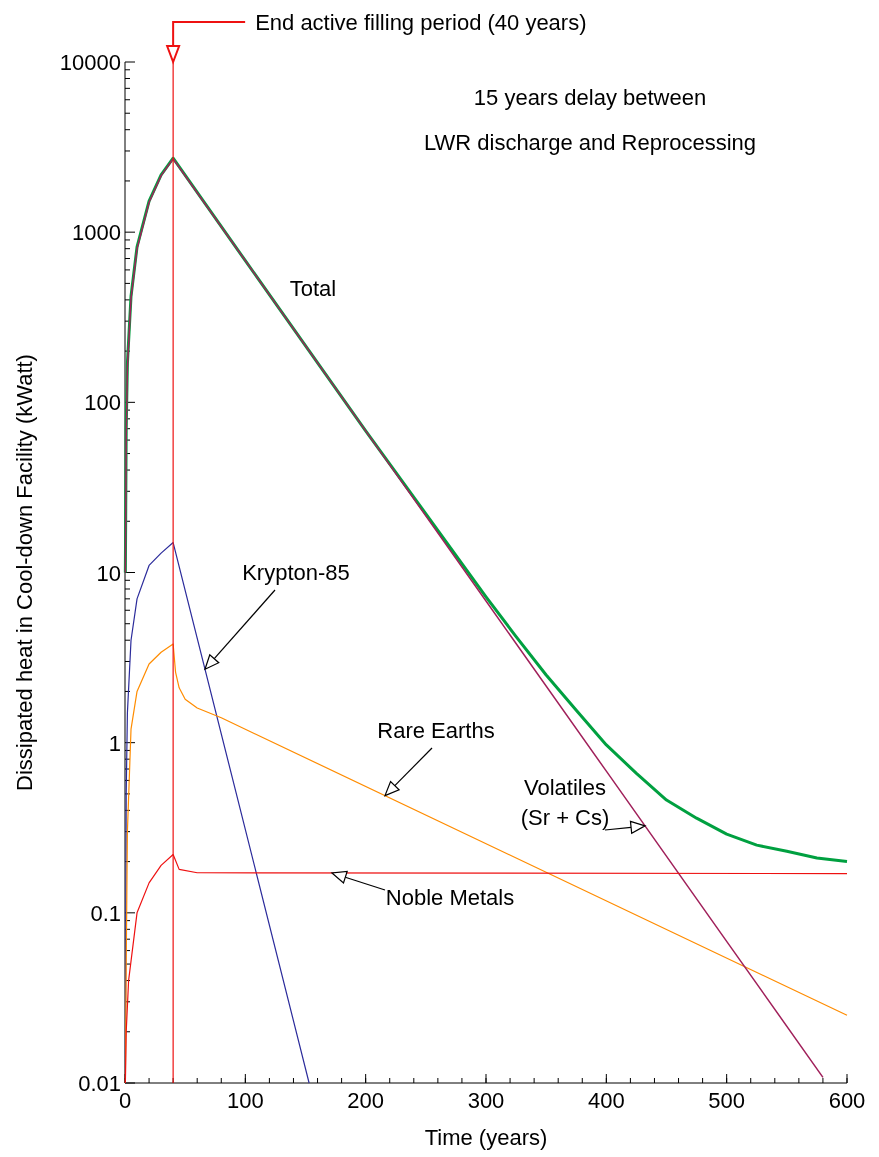 The height and width of the screenshot is (1157, 879). Describe the element at coordinates (96, 233) in the screenshot. I see `y-tick-label: 1000` at that location.